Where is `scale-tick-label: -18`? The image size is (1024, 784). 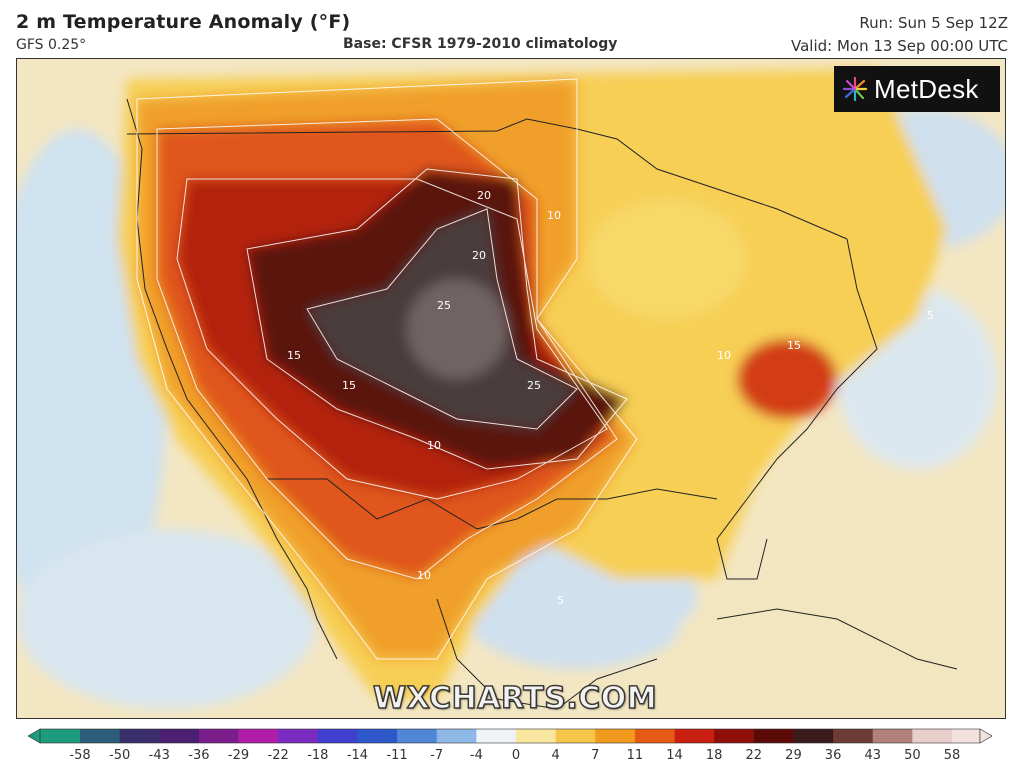
scale-tick-label: -18 is located at coordinates (318, 755).